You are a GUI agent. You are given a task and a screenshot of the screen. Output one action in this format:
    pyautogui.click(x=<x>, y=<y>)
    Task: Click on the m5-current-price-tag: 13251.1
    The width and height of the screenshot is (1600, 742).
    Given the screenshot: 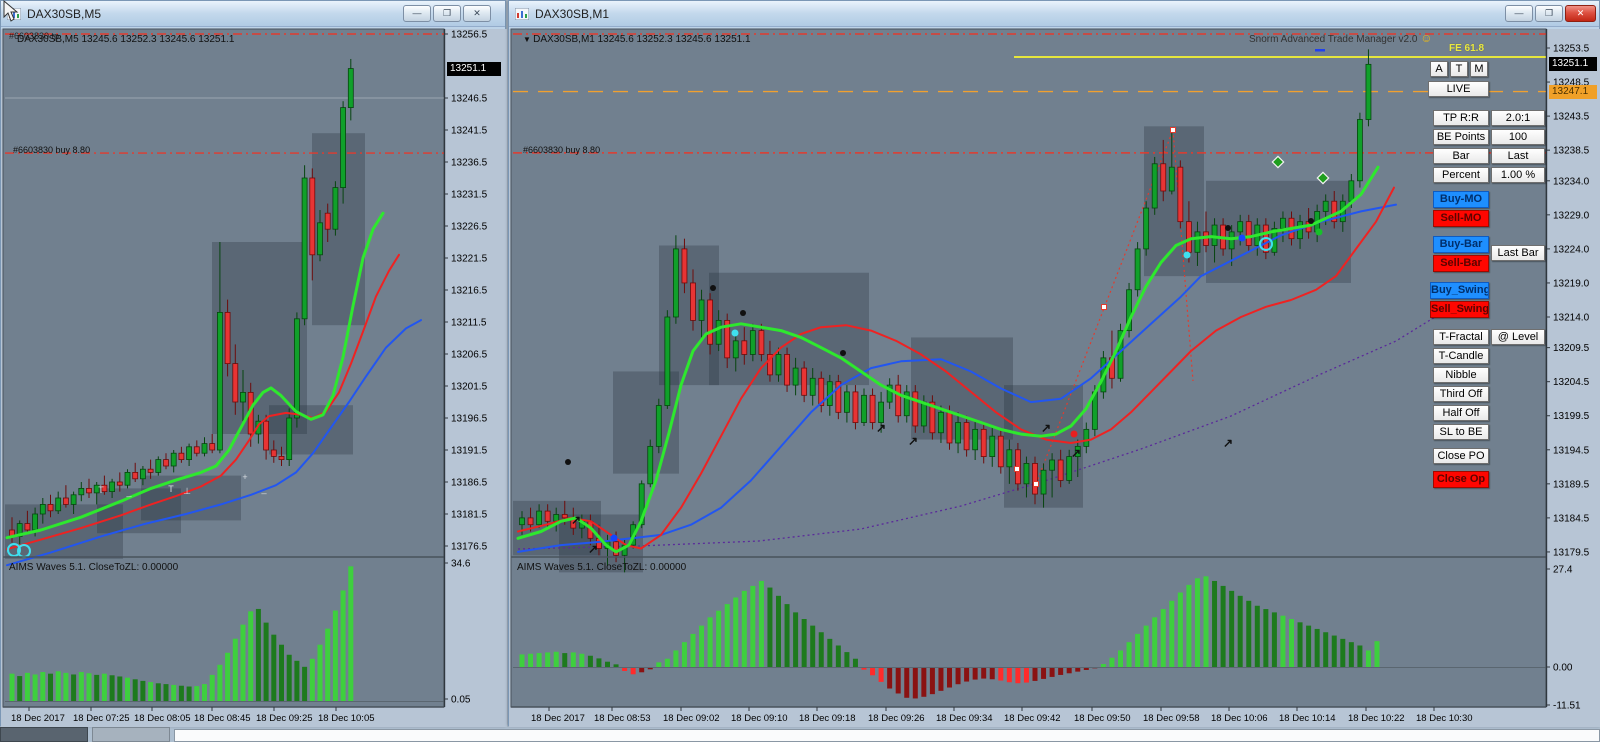 What is the action you would take?
    pyautogui.click(x=474, y=69)
    